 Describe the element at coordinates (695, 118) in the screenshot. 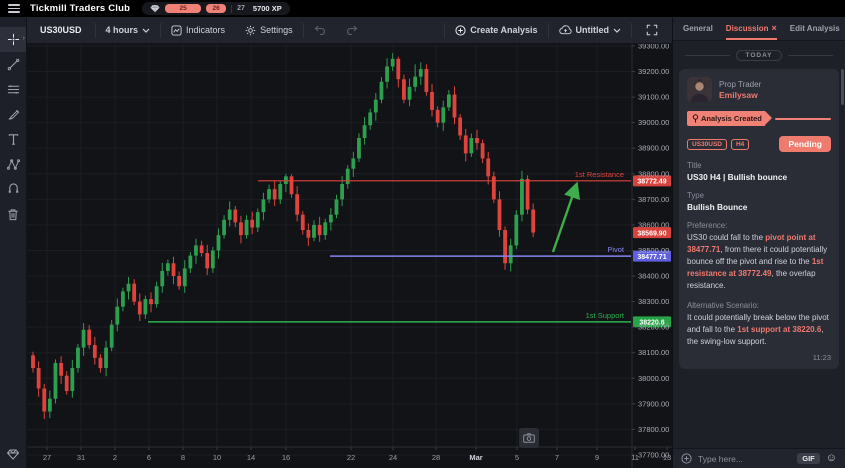

I see `pin-icon` at that location.